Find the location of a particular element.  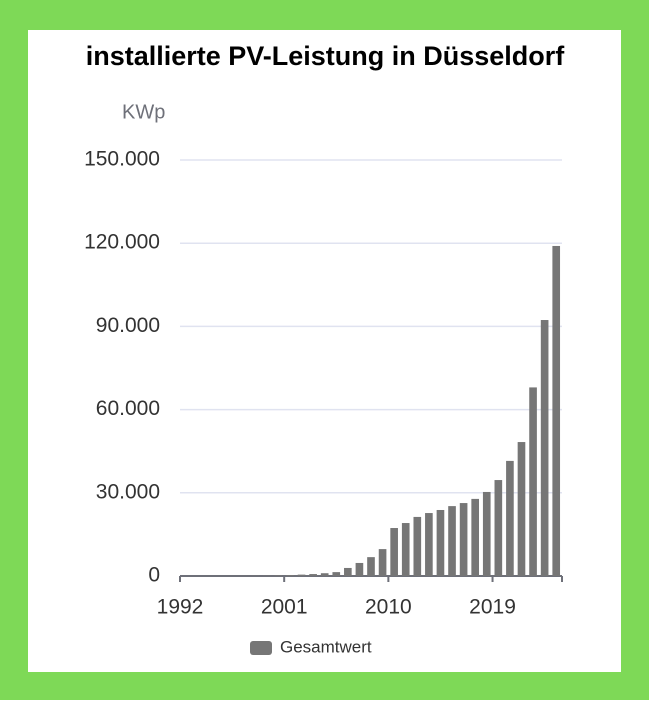

x-tick-label: 2019 is located at coordinates (492, 607).